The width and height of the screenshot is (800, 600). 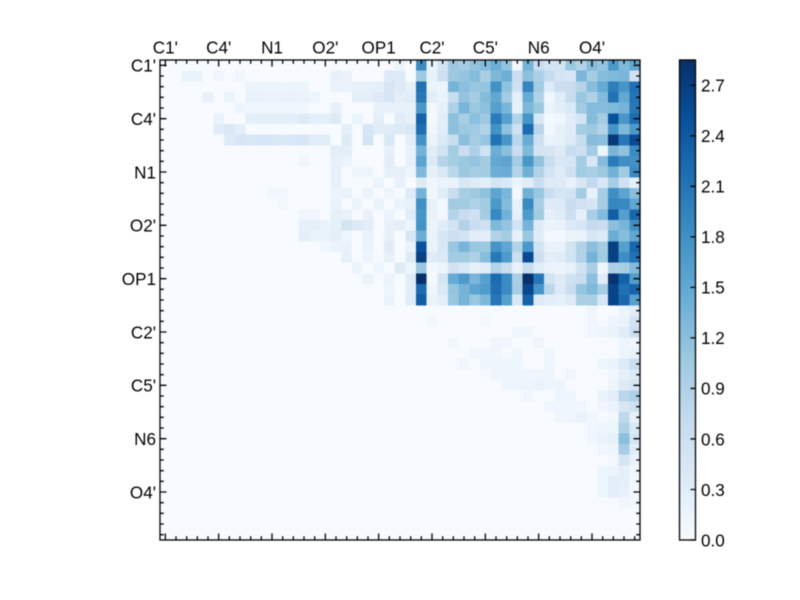 What do you see at coordinates (713, 389) in the screenshot?
I see `svg-text: 0.9` at bounding box center [713, 389].